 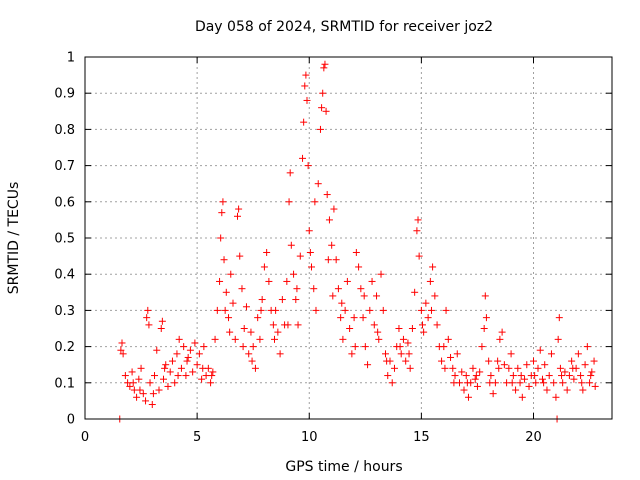 What do you see at coordinates (421, 437) in the screenshot?
I see `x-tick-label: 15` at bounding box center [421, 437].